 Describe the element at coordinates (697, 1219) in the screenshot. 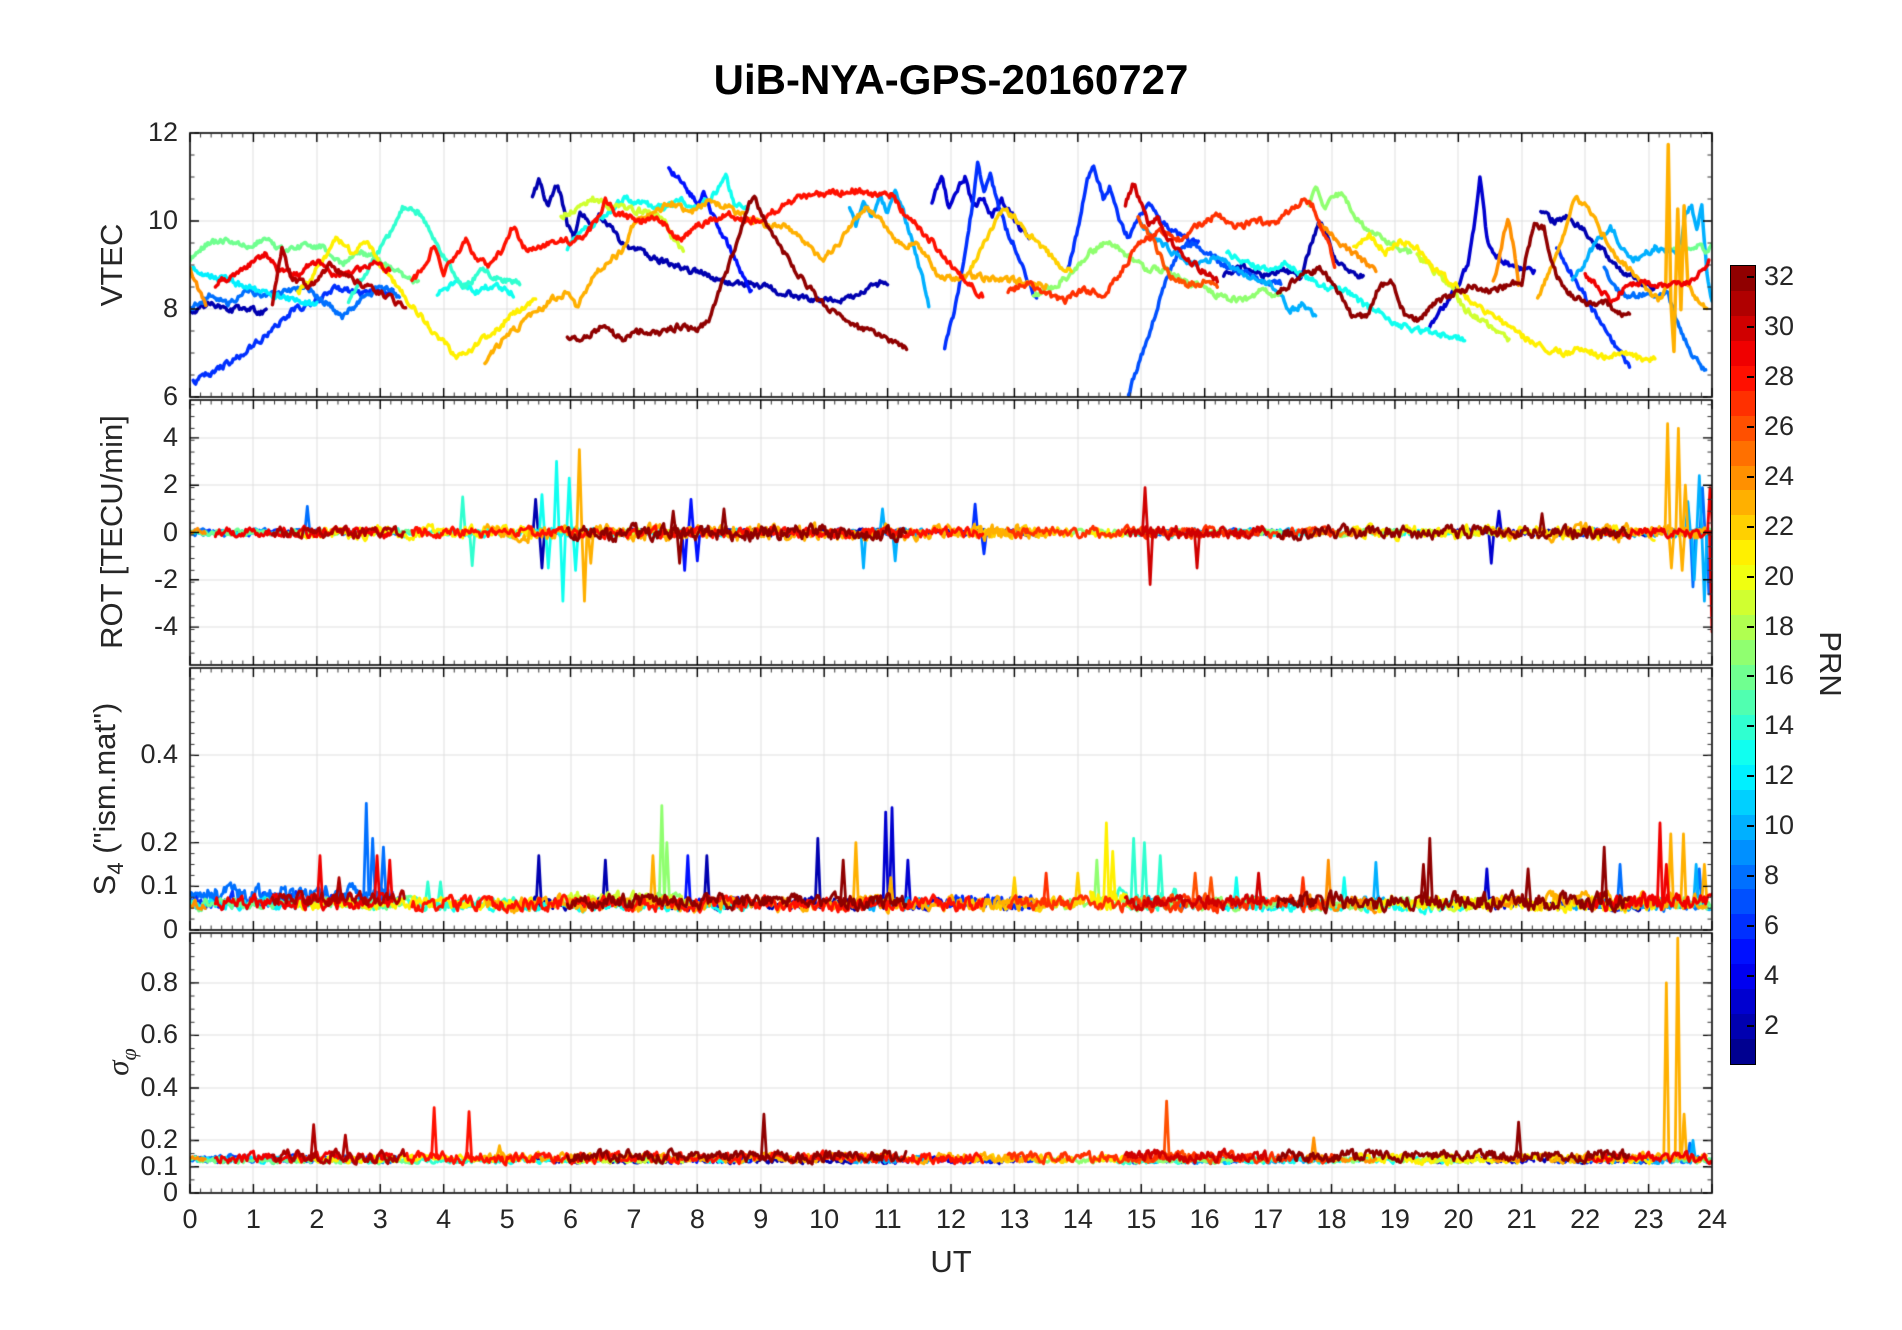

I see `x-tick-label: 8` at that location.